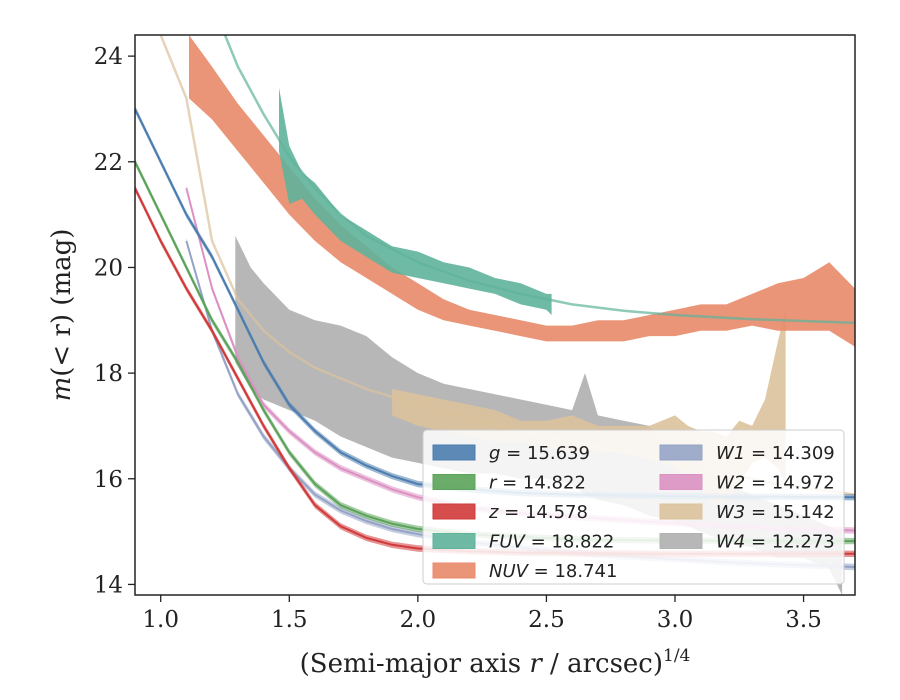 This screenshot has height=700, width=900. I want to click on legend-swatch-w3, so click(681, 511).